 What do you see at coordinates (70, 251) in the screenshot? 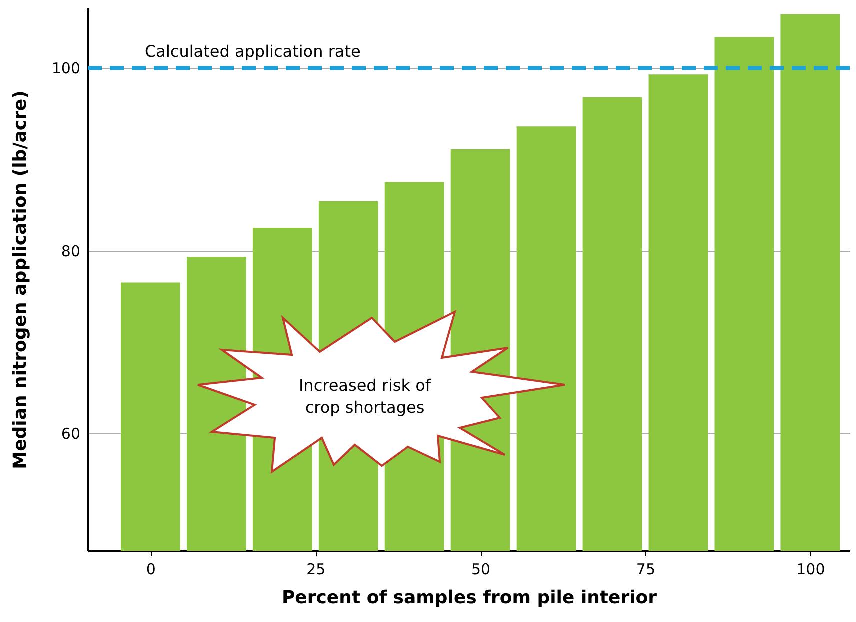
I see `y-tick-label: 80` at bounding box center [70, 251].